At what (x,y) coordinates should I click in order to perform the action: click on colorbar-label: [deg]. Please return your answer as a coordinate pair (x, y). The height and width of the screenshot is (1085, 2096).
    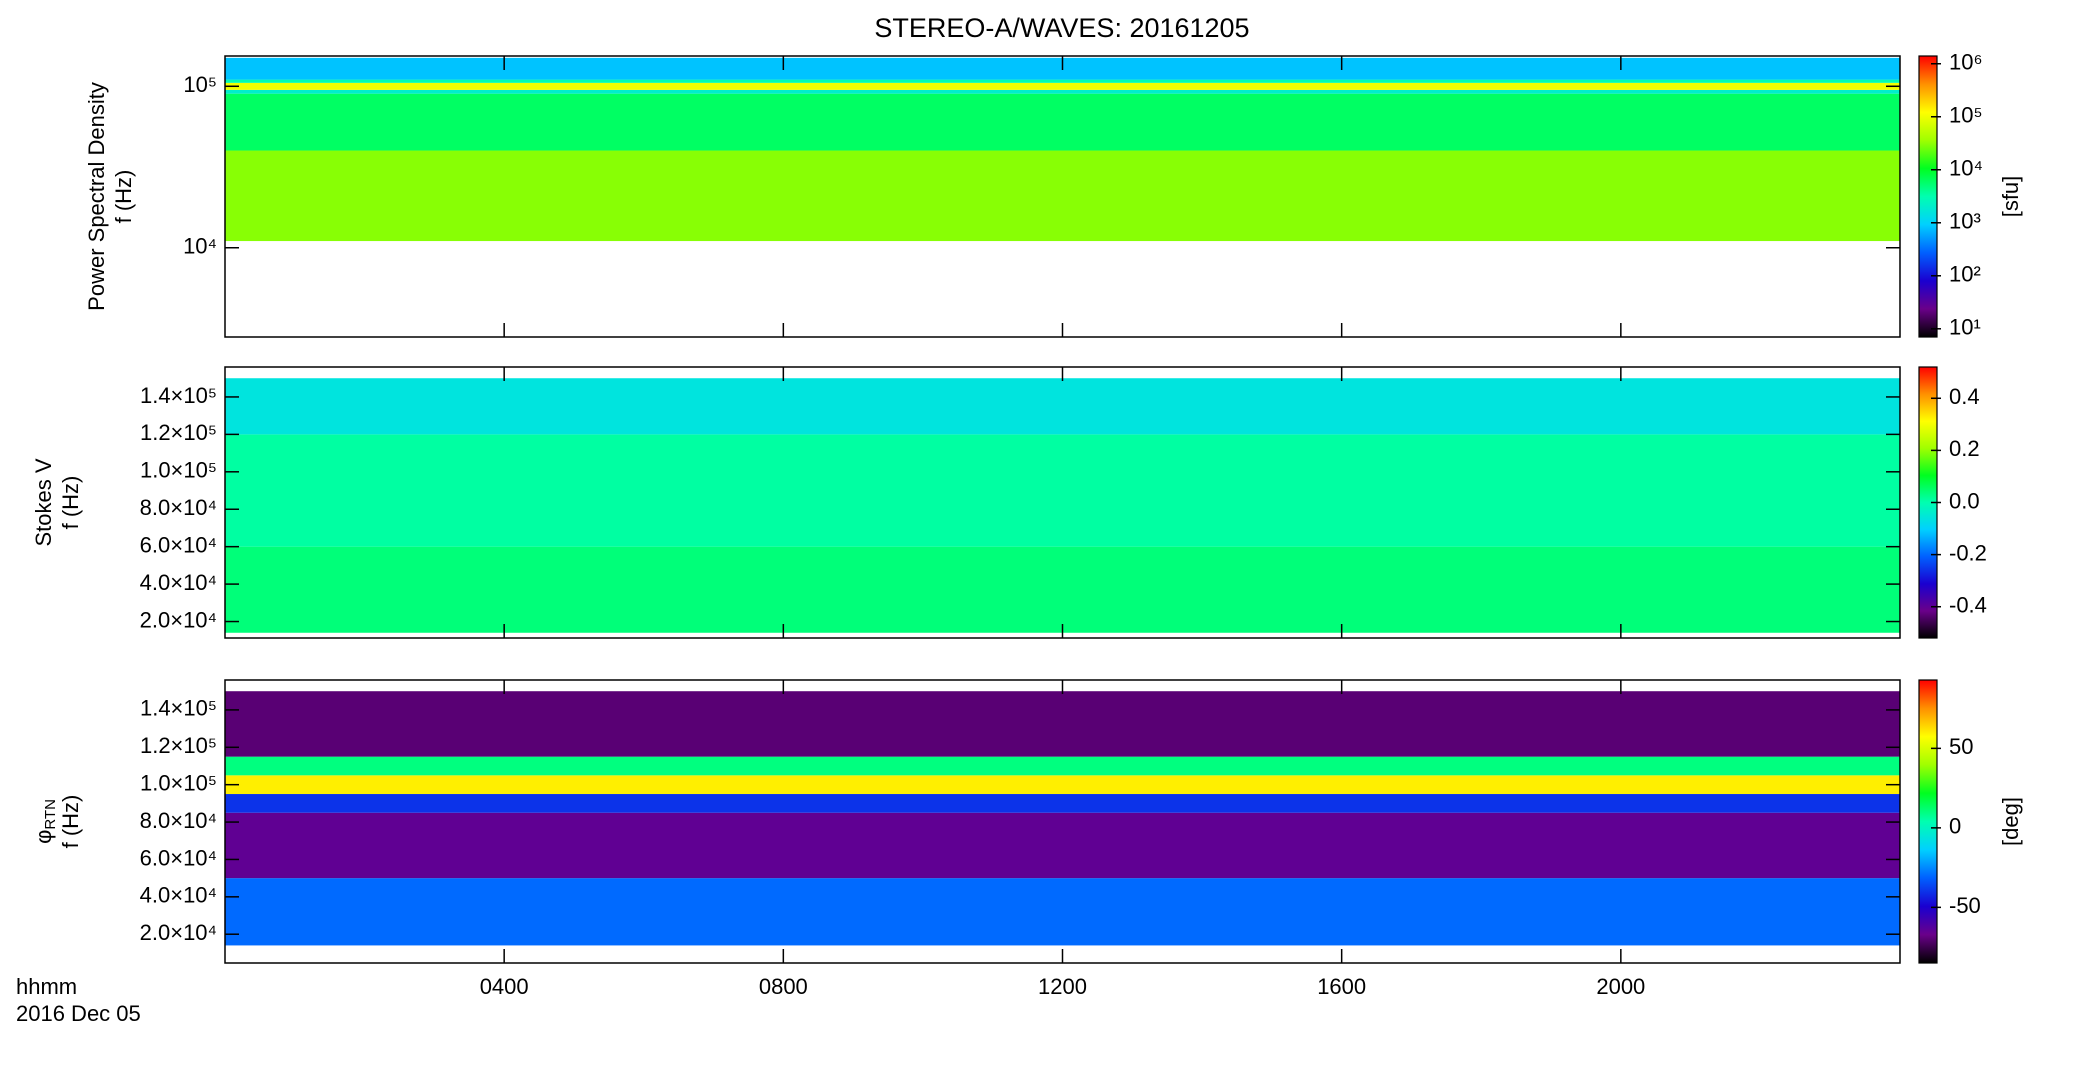
    Looking at the image, I should click on (2010, 821).